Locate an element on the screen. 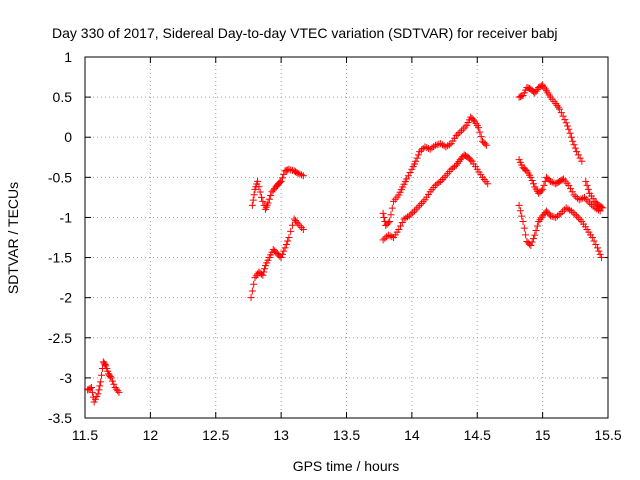 This screenshot has width=640, height=480. y-tick-label: -3.5 is located at coordinates (60, 418).